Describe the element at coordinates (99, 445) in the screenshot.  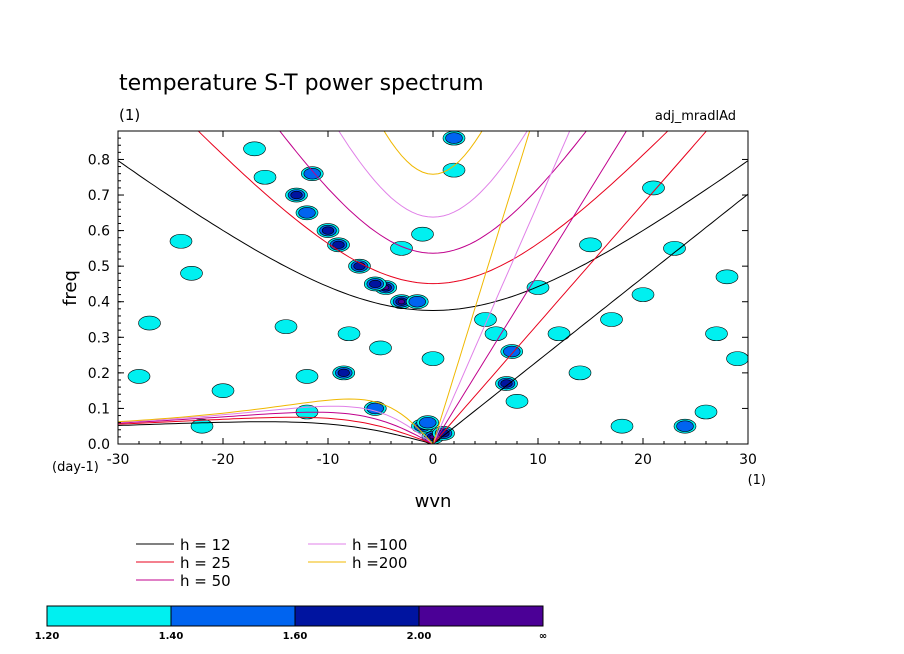
I see `y-tick-label: 0.0` at that location.